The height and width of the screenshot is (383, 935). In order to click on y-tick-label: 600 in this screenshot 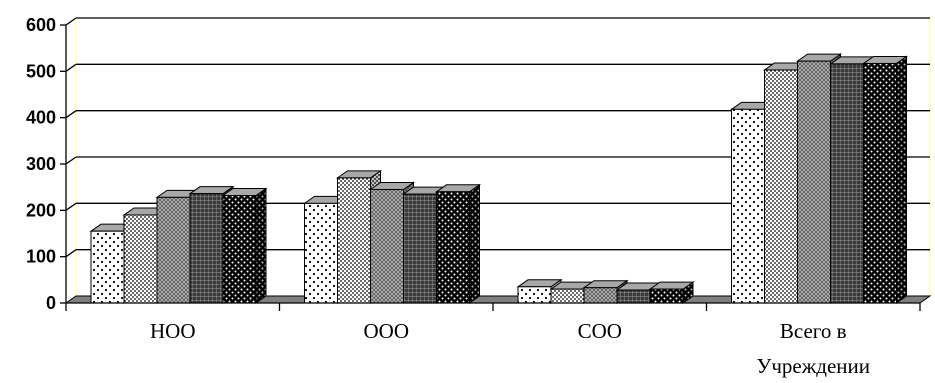, I will do `click(41, 25)`.